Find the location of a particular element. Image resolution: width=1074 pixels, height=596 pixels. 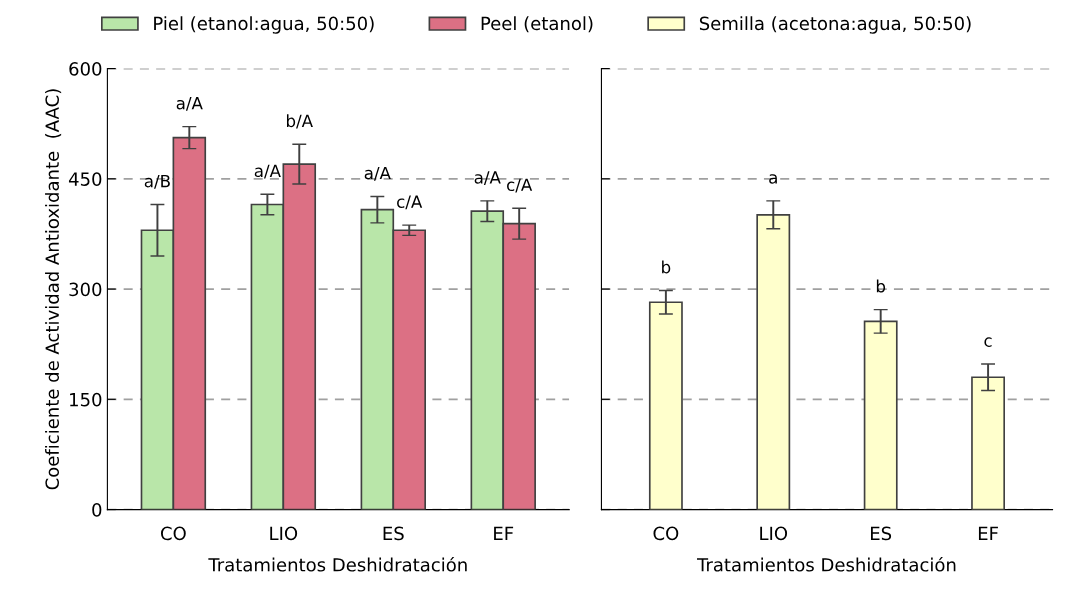

data-label: a is located at coordinates (773, 179).